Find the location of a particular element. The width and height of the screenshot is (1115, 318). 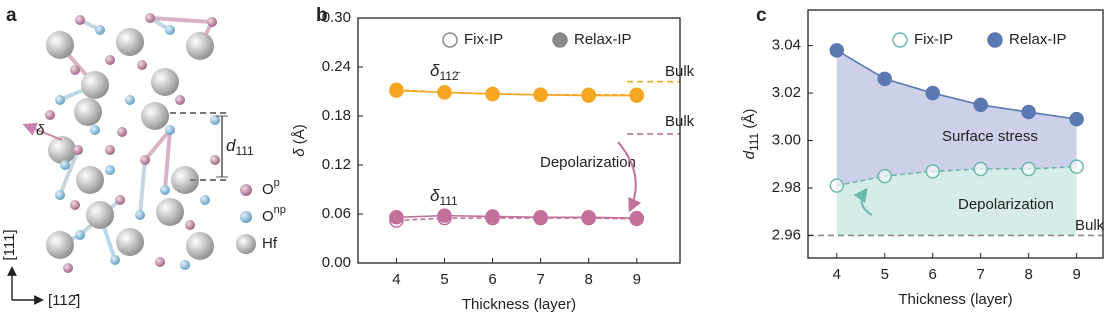

x-tick-label: 8 is located at coordinates (1028, 274).